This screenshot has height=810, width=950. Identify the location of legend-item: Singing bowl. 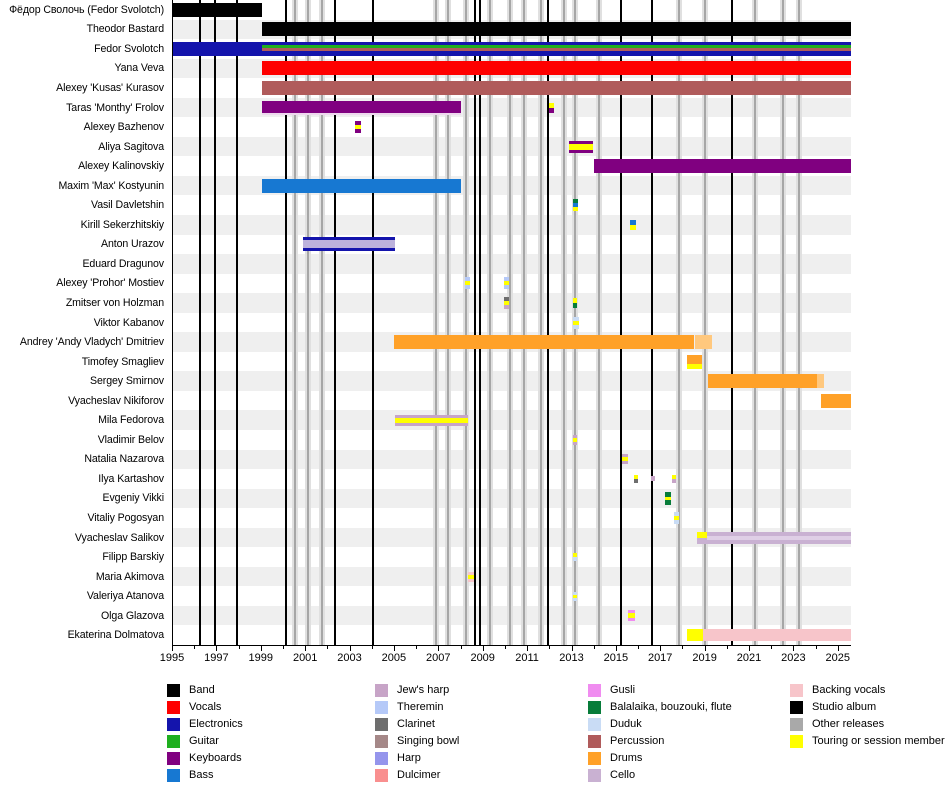
(417, 741).